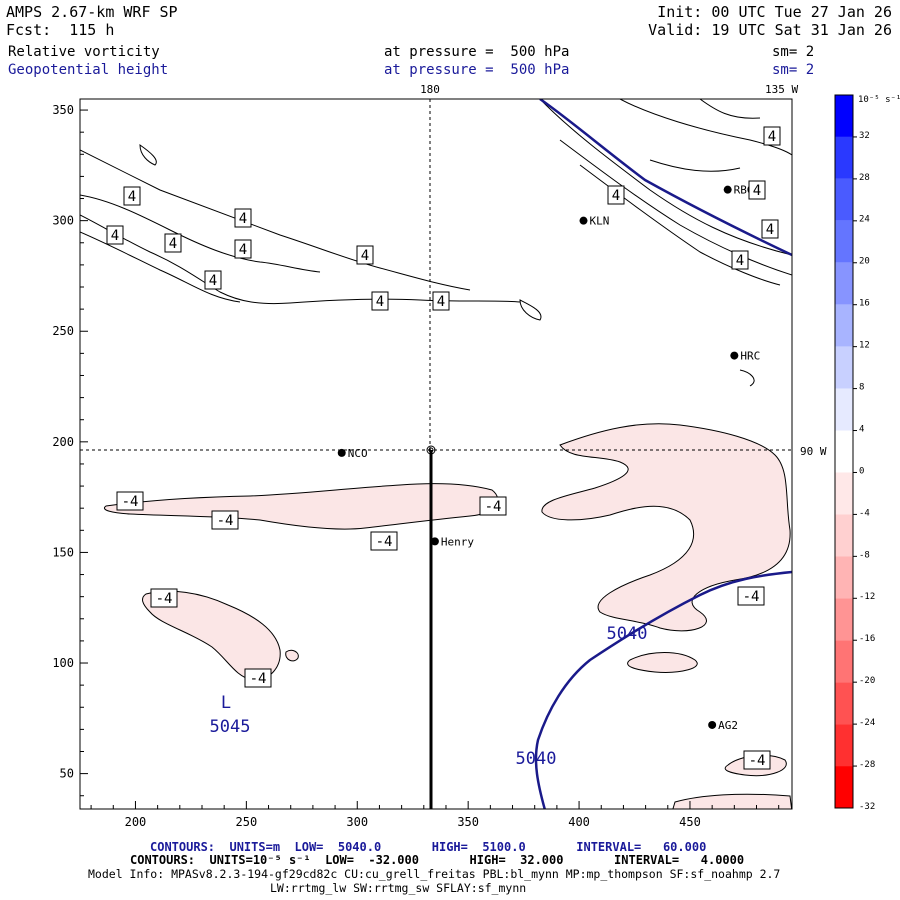 The width and height of the screenshot is (900, 900). What do you see at coordinates (431, 450) in the screenshot?
I see `pole-marker` at bounding box center [431, 450].